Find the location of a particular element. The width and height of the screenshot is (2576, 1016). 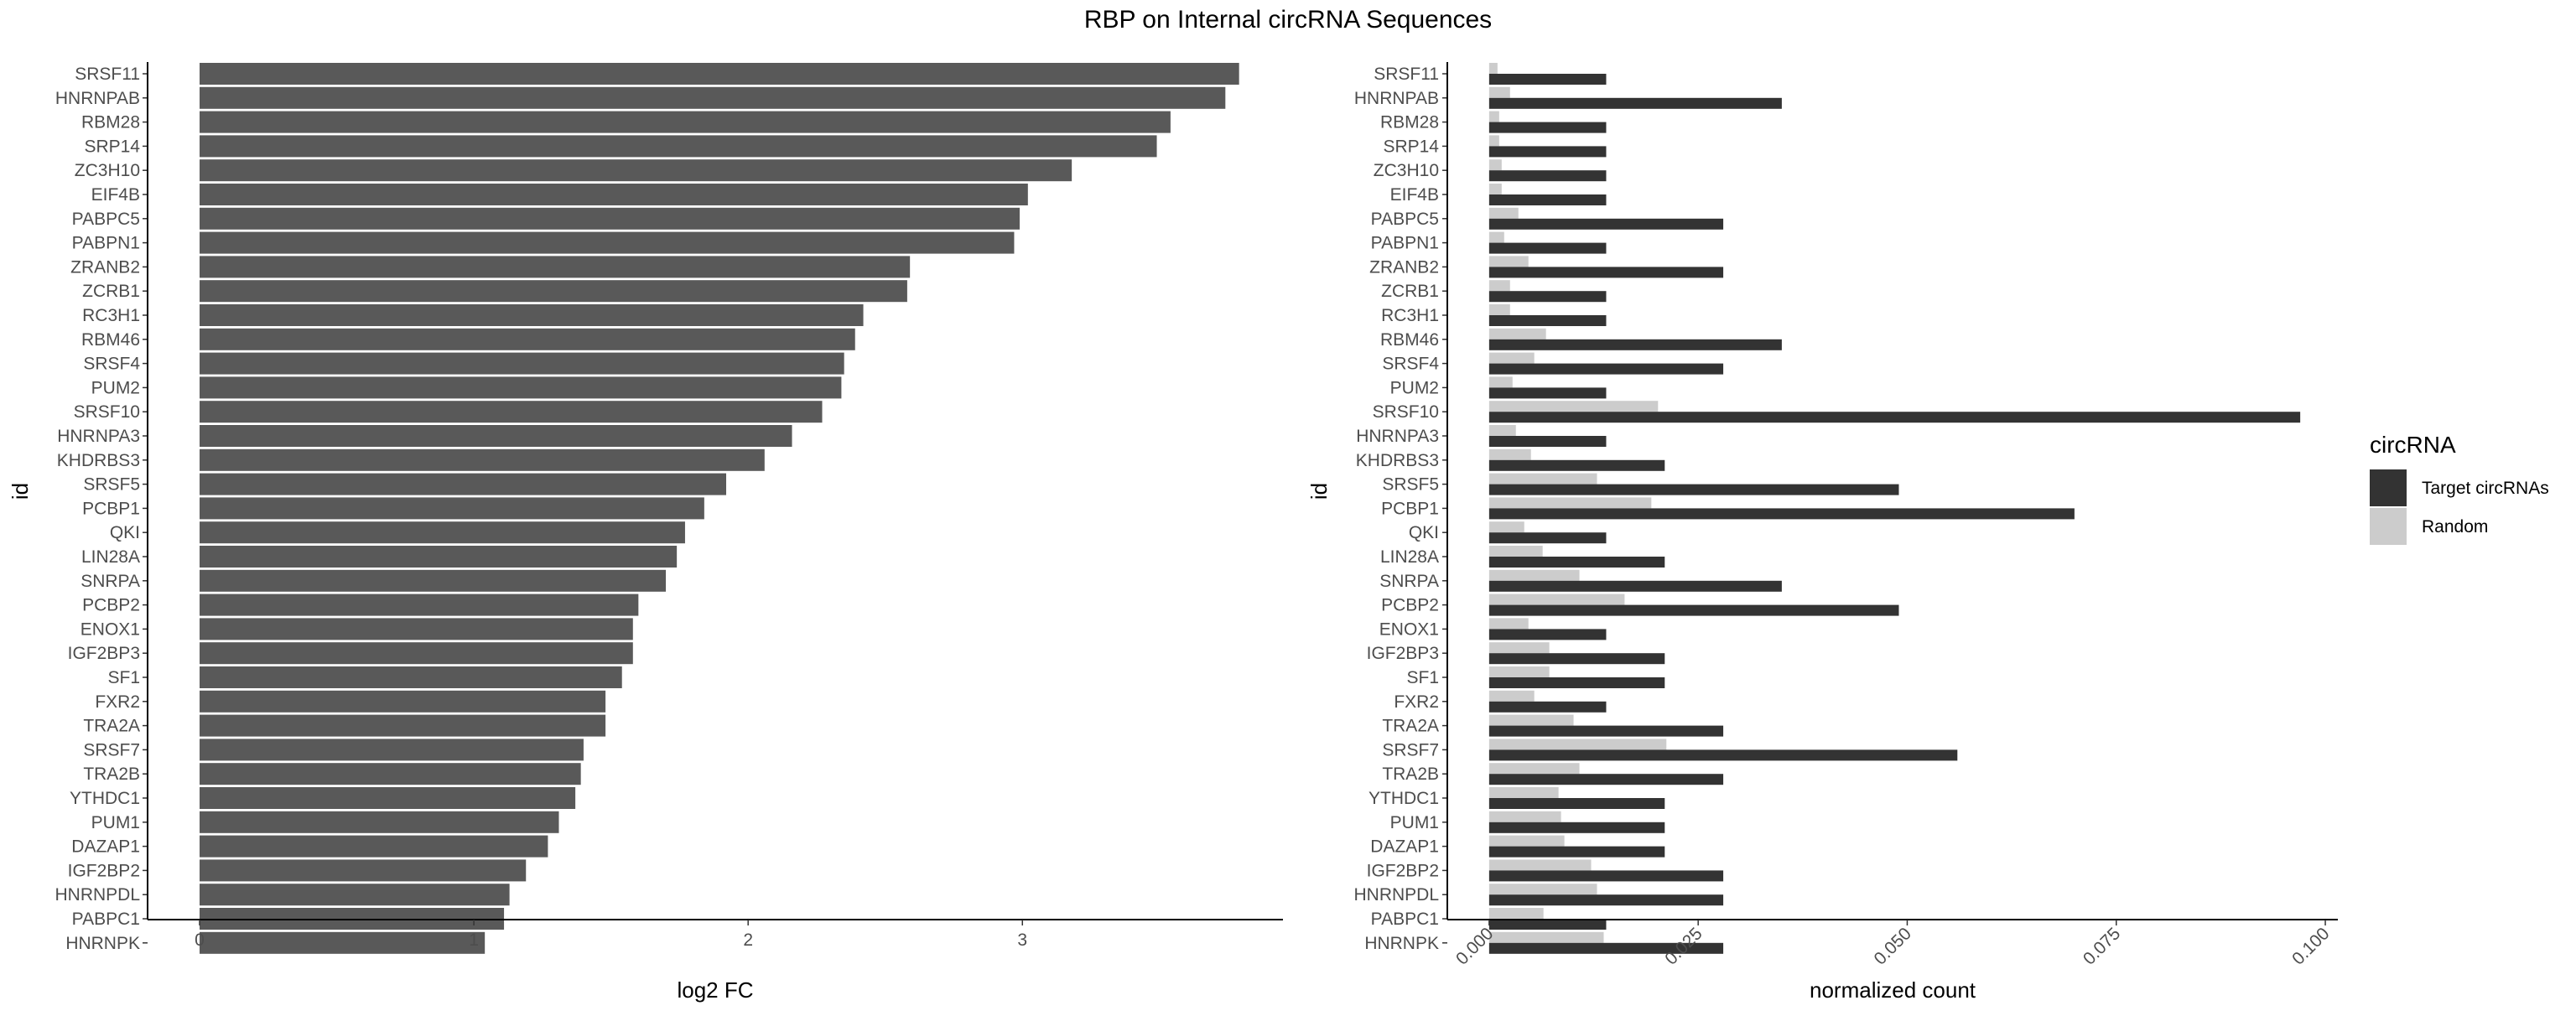

legend-key-target is located at coordinates (2388, 488).